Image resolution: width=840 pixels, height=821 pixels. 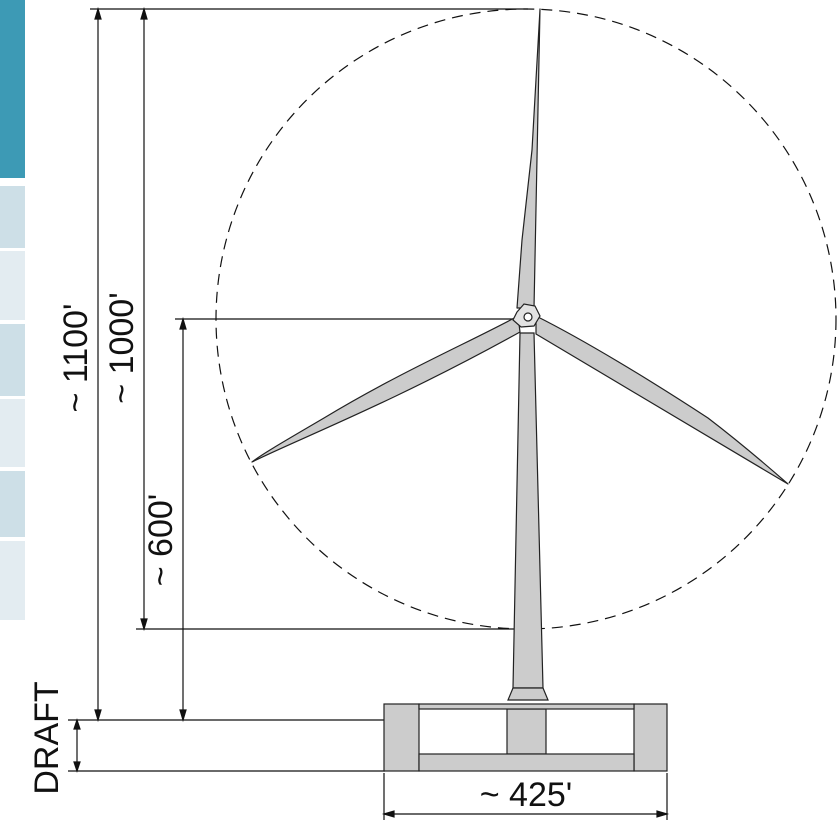 I want to click on floating-platform, so click(x=525, y=737).